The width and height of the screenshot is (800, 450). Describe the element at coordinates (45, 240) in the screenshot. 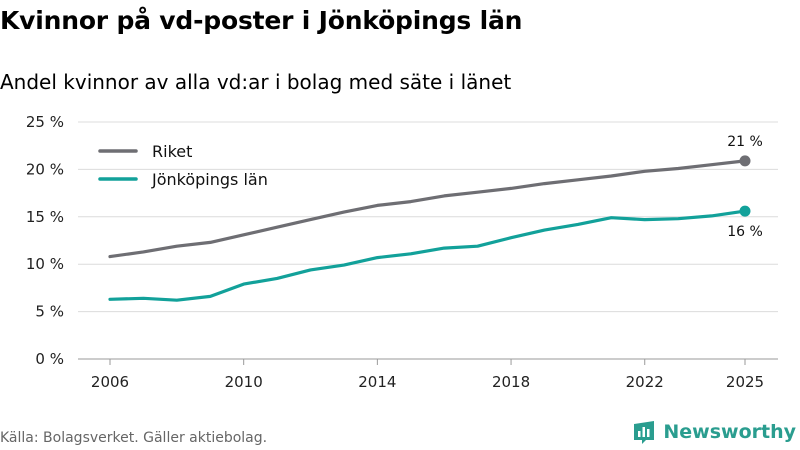

I see `y-axis-tick-labels: 0 % 5 % 10 % 15 % 20 % 25 %` at that location.